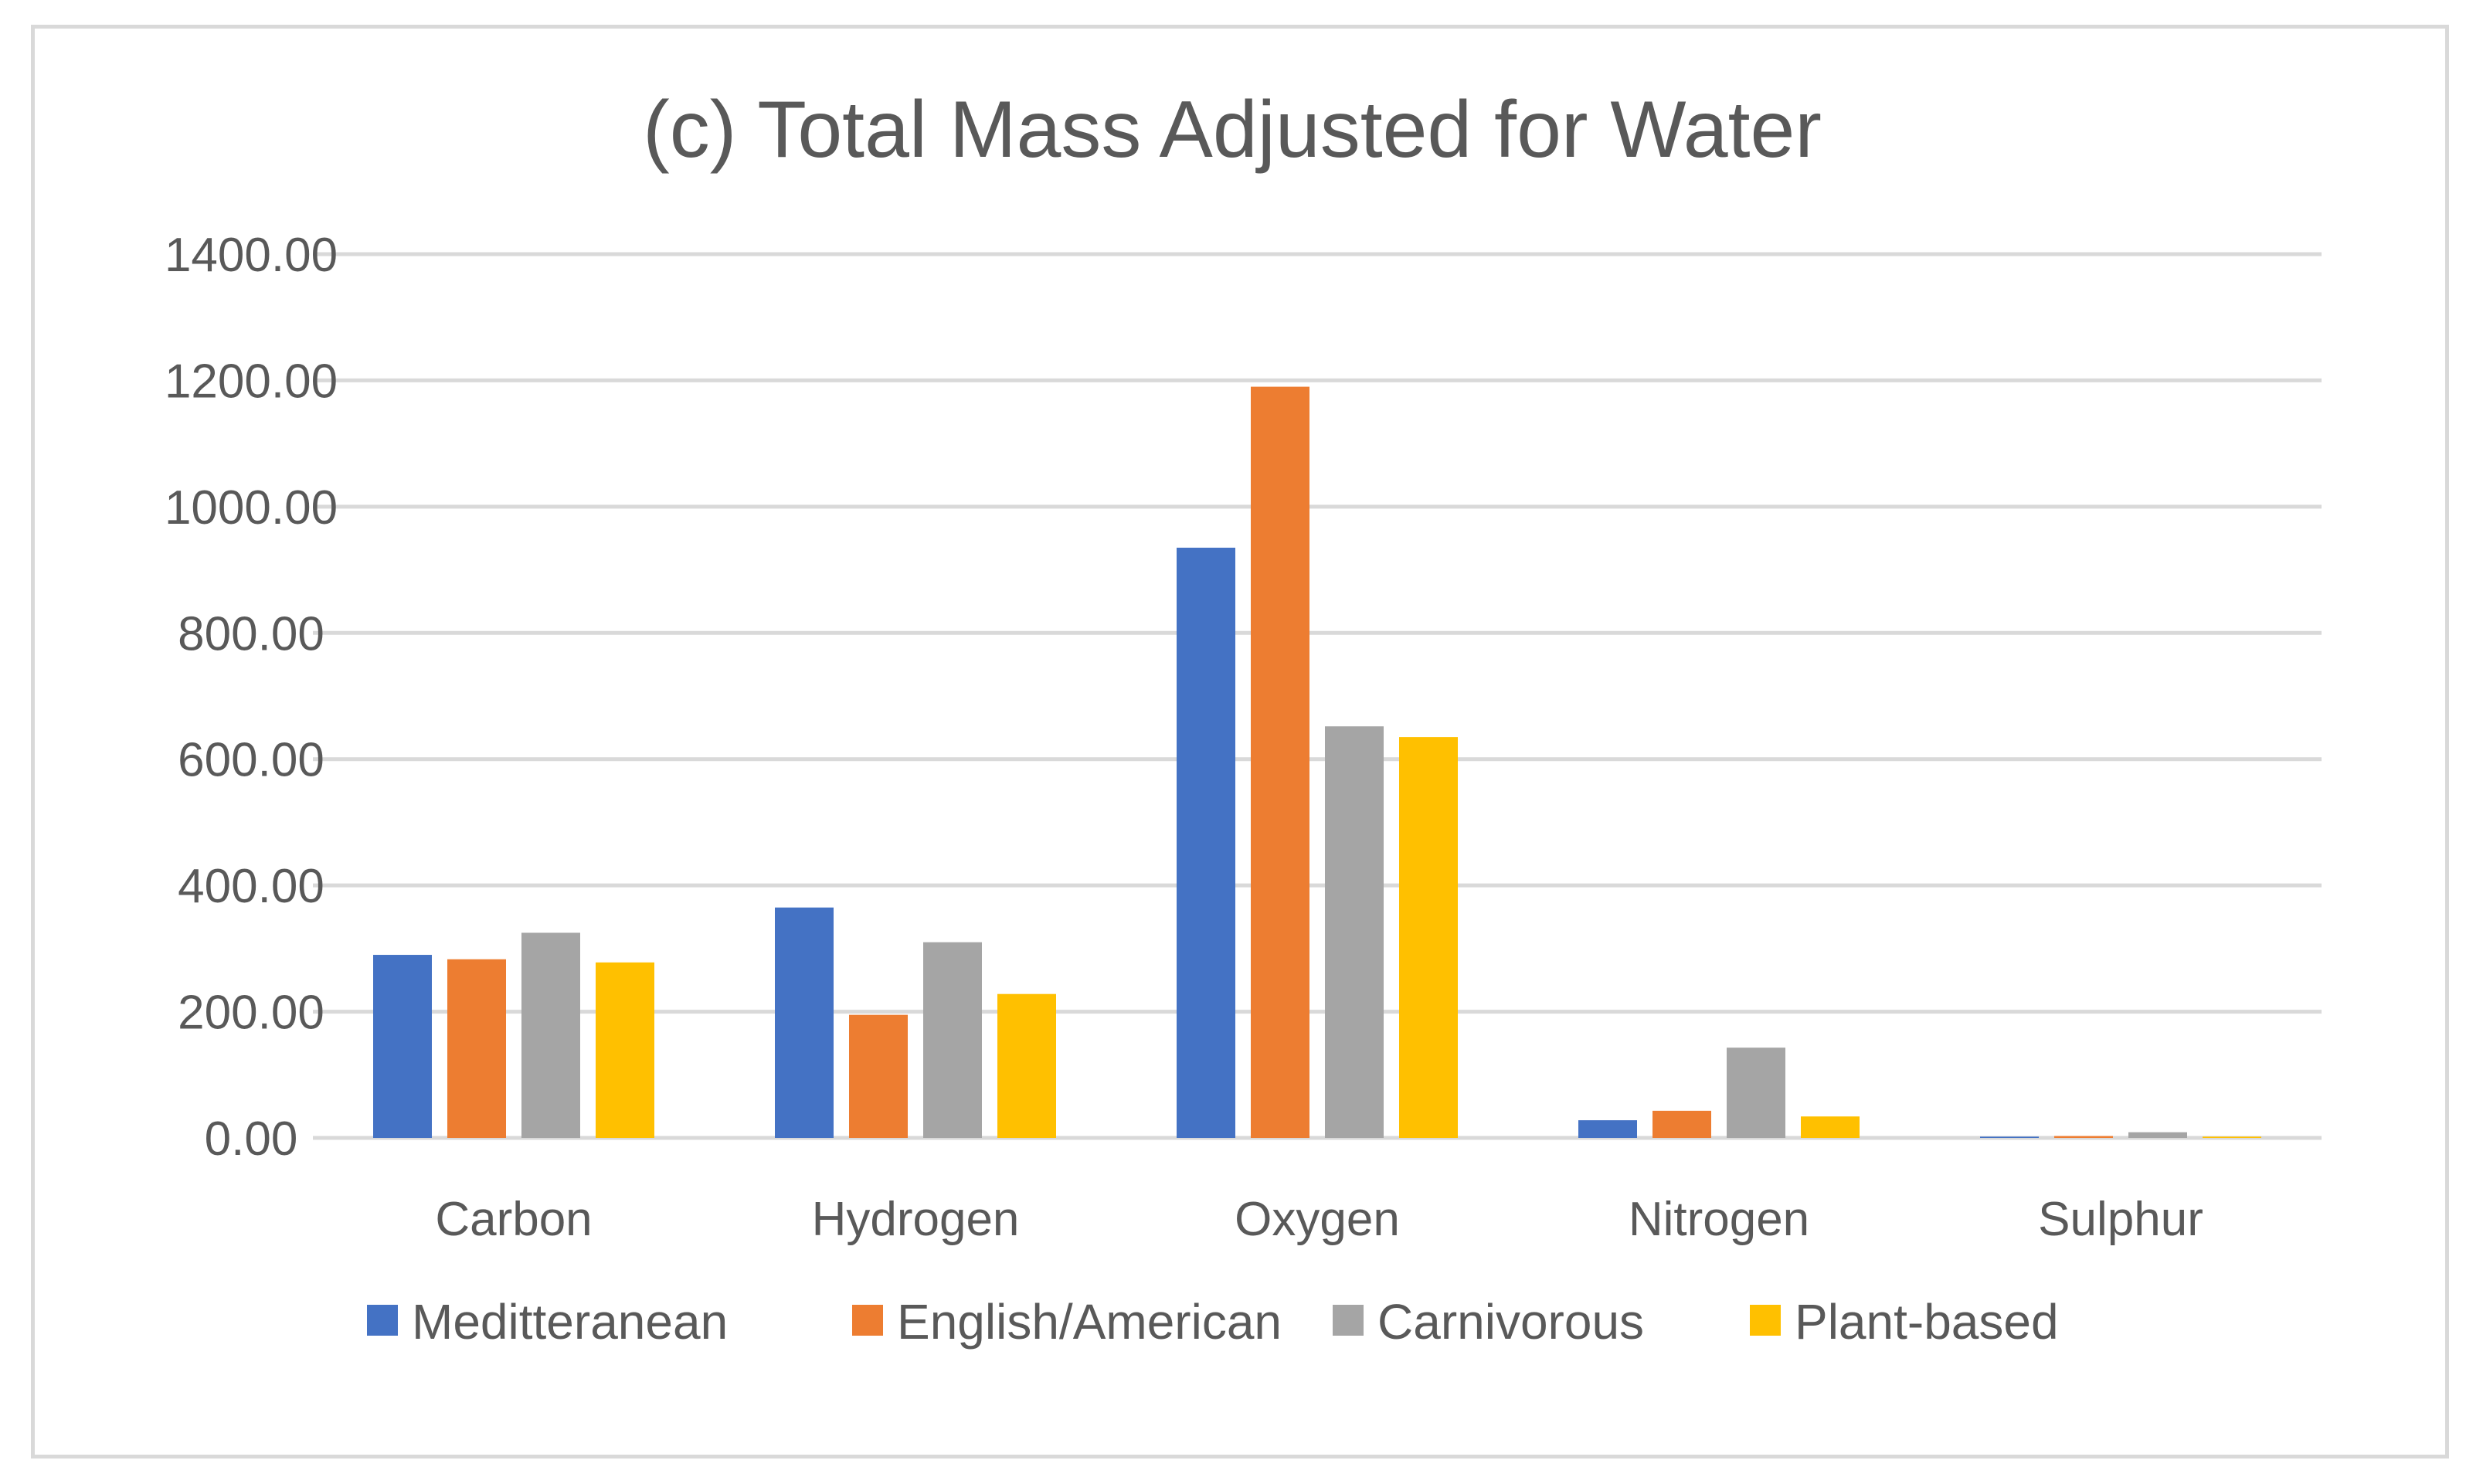 The height and width of the screenshot is (1484, 2483). Describe the element at coordinates (251, 255) in the screenshot. I see `y-tick-label: 1400.00` at that location.